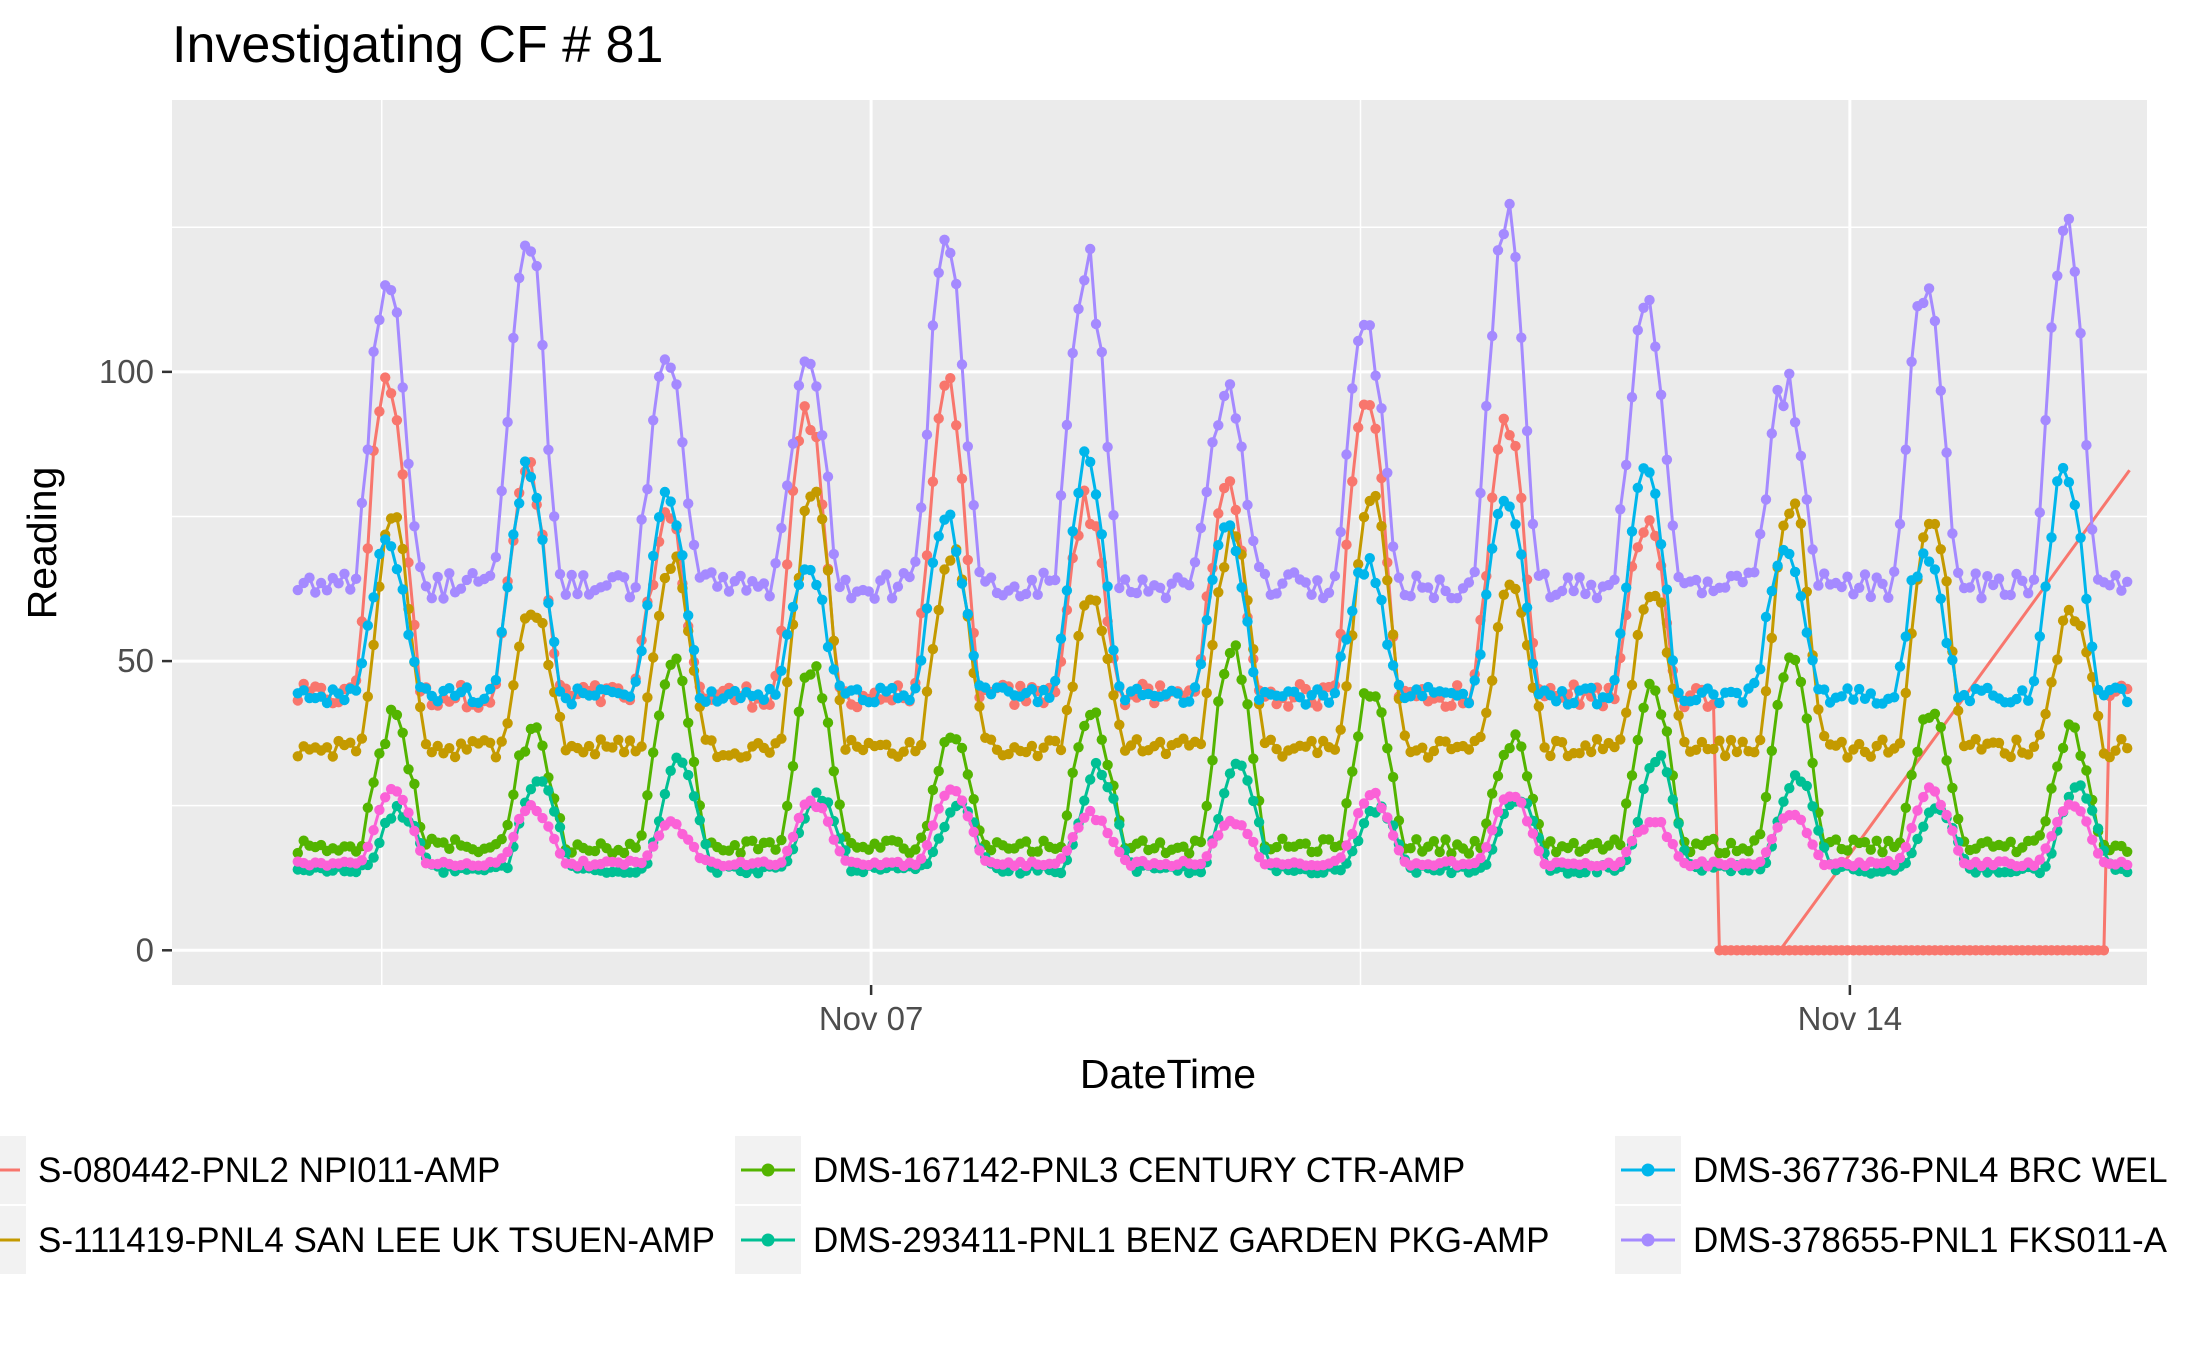 This screenshot has height=1350, width=2187. Describe the element at coordinates (376, 1240) in the screenshot. I see `legend-label: S-111419-PNL4 SAN LEE UK TSUEN-AMP` at that location.